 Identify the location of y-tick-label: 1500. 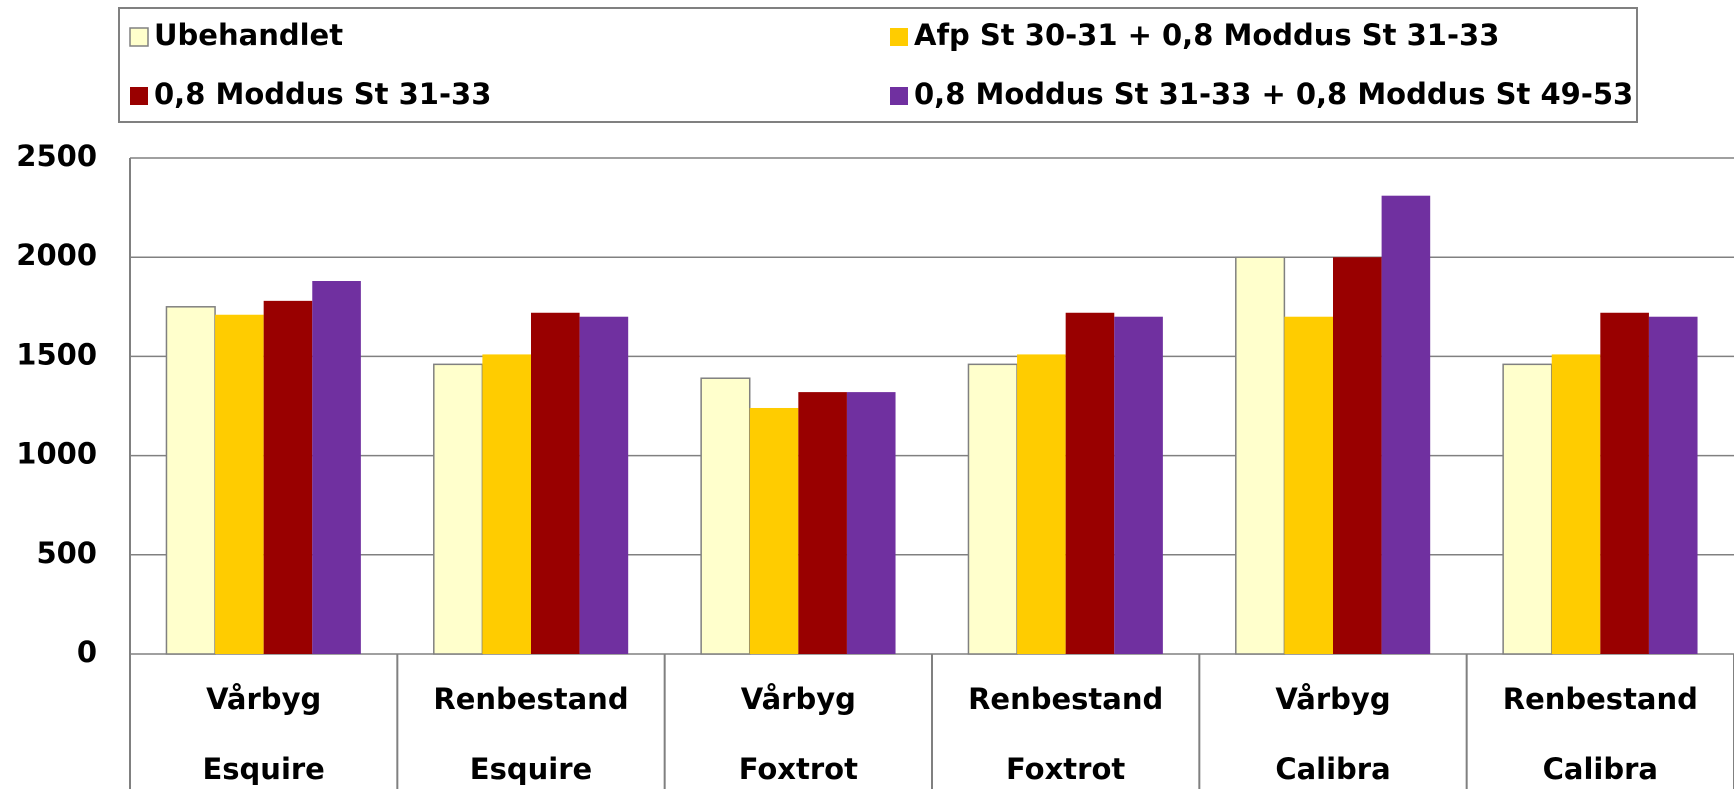
(56, 354).